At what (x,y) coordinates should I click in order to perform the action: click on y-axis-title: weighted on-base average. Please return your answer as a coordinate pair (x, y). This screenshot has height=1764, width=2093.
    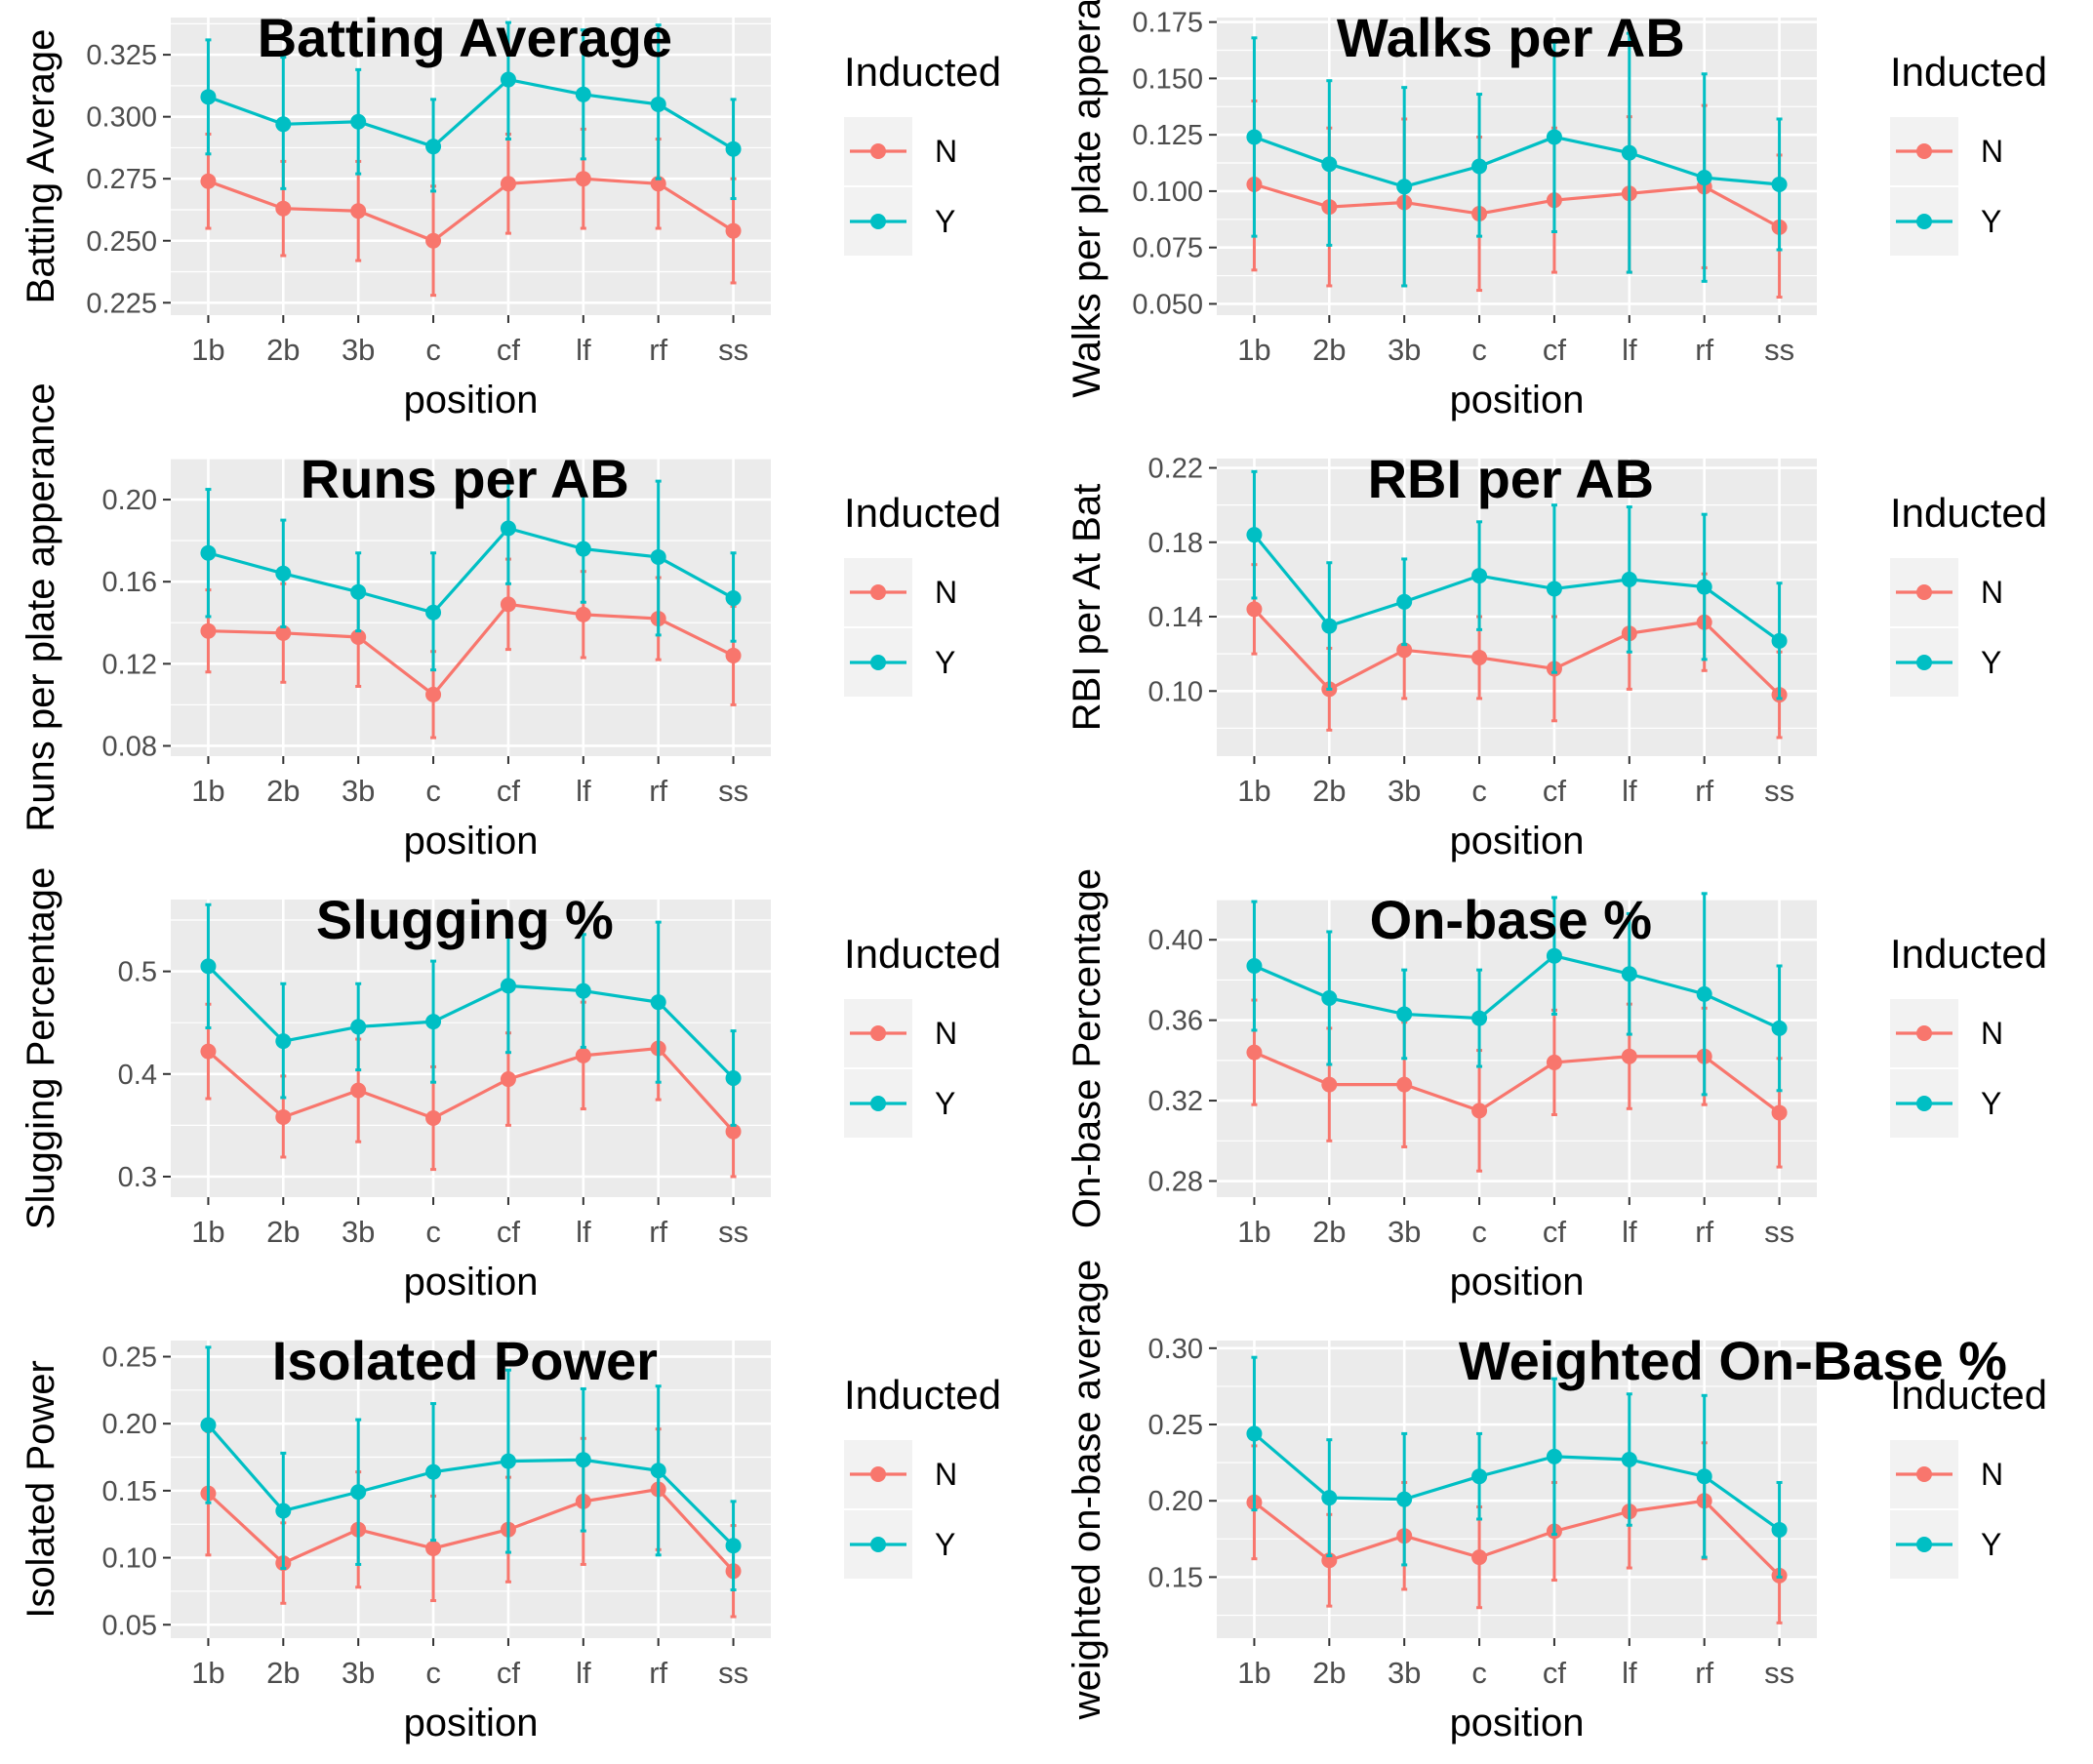
    Looking at the image, I should click on (1087, 1490).